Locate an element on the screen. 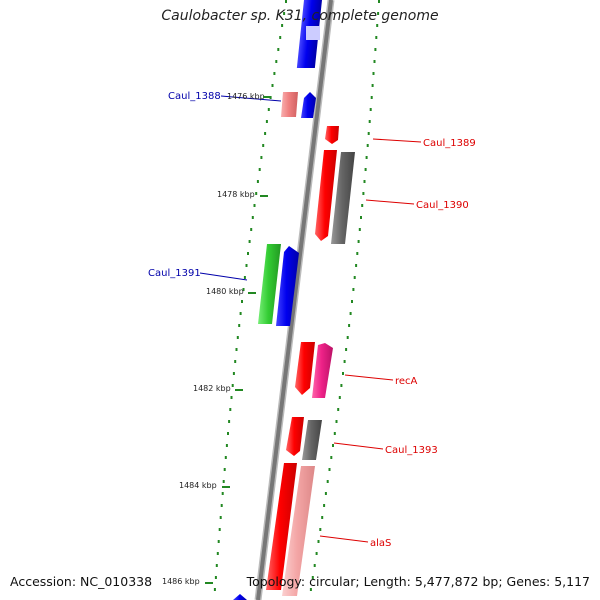 The height and width of the screenshot is (600, 600). backbone is located at coordinates (294, 300).